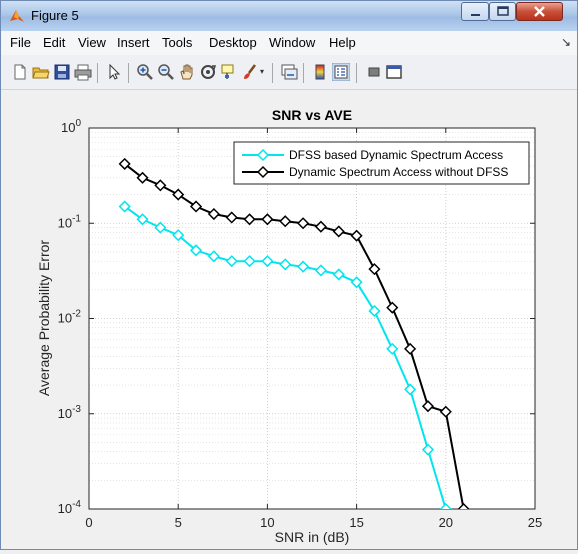  Describe the element at coordinates (92, 42) in the screenshot. I see `menu-view: View` at that location.